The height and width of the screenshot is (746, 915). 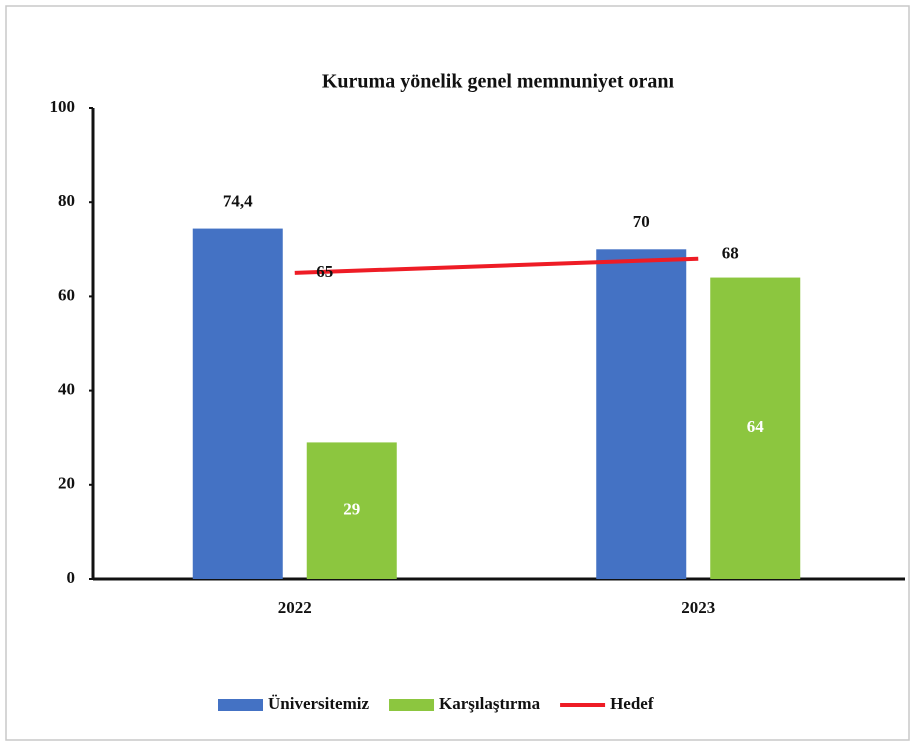 What do you see at coordinates (496, 265) in the screenshot?
I see `line` at bounding box center [496, 265].